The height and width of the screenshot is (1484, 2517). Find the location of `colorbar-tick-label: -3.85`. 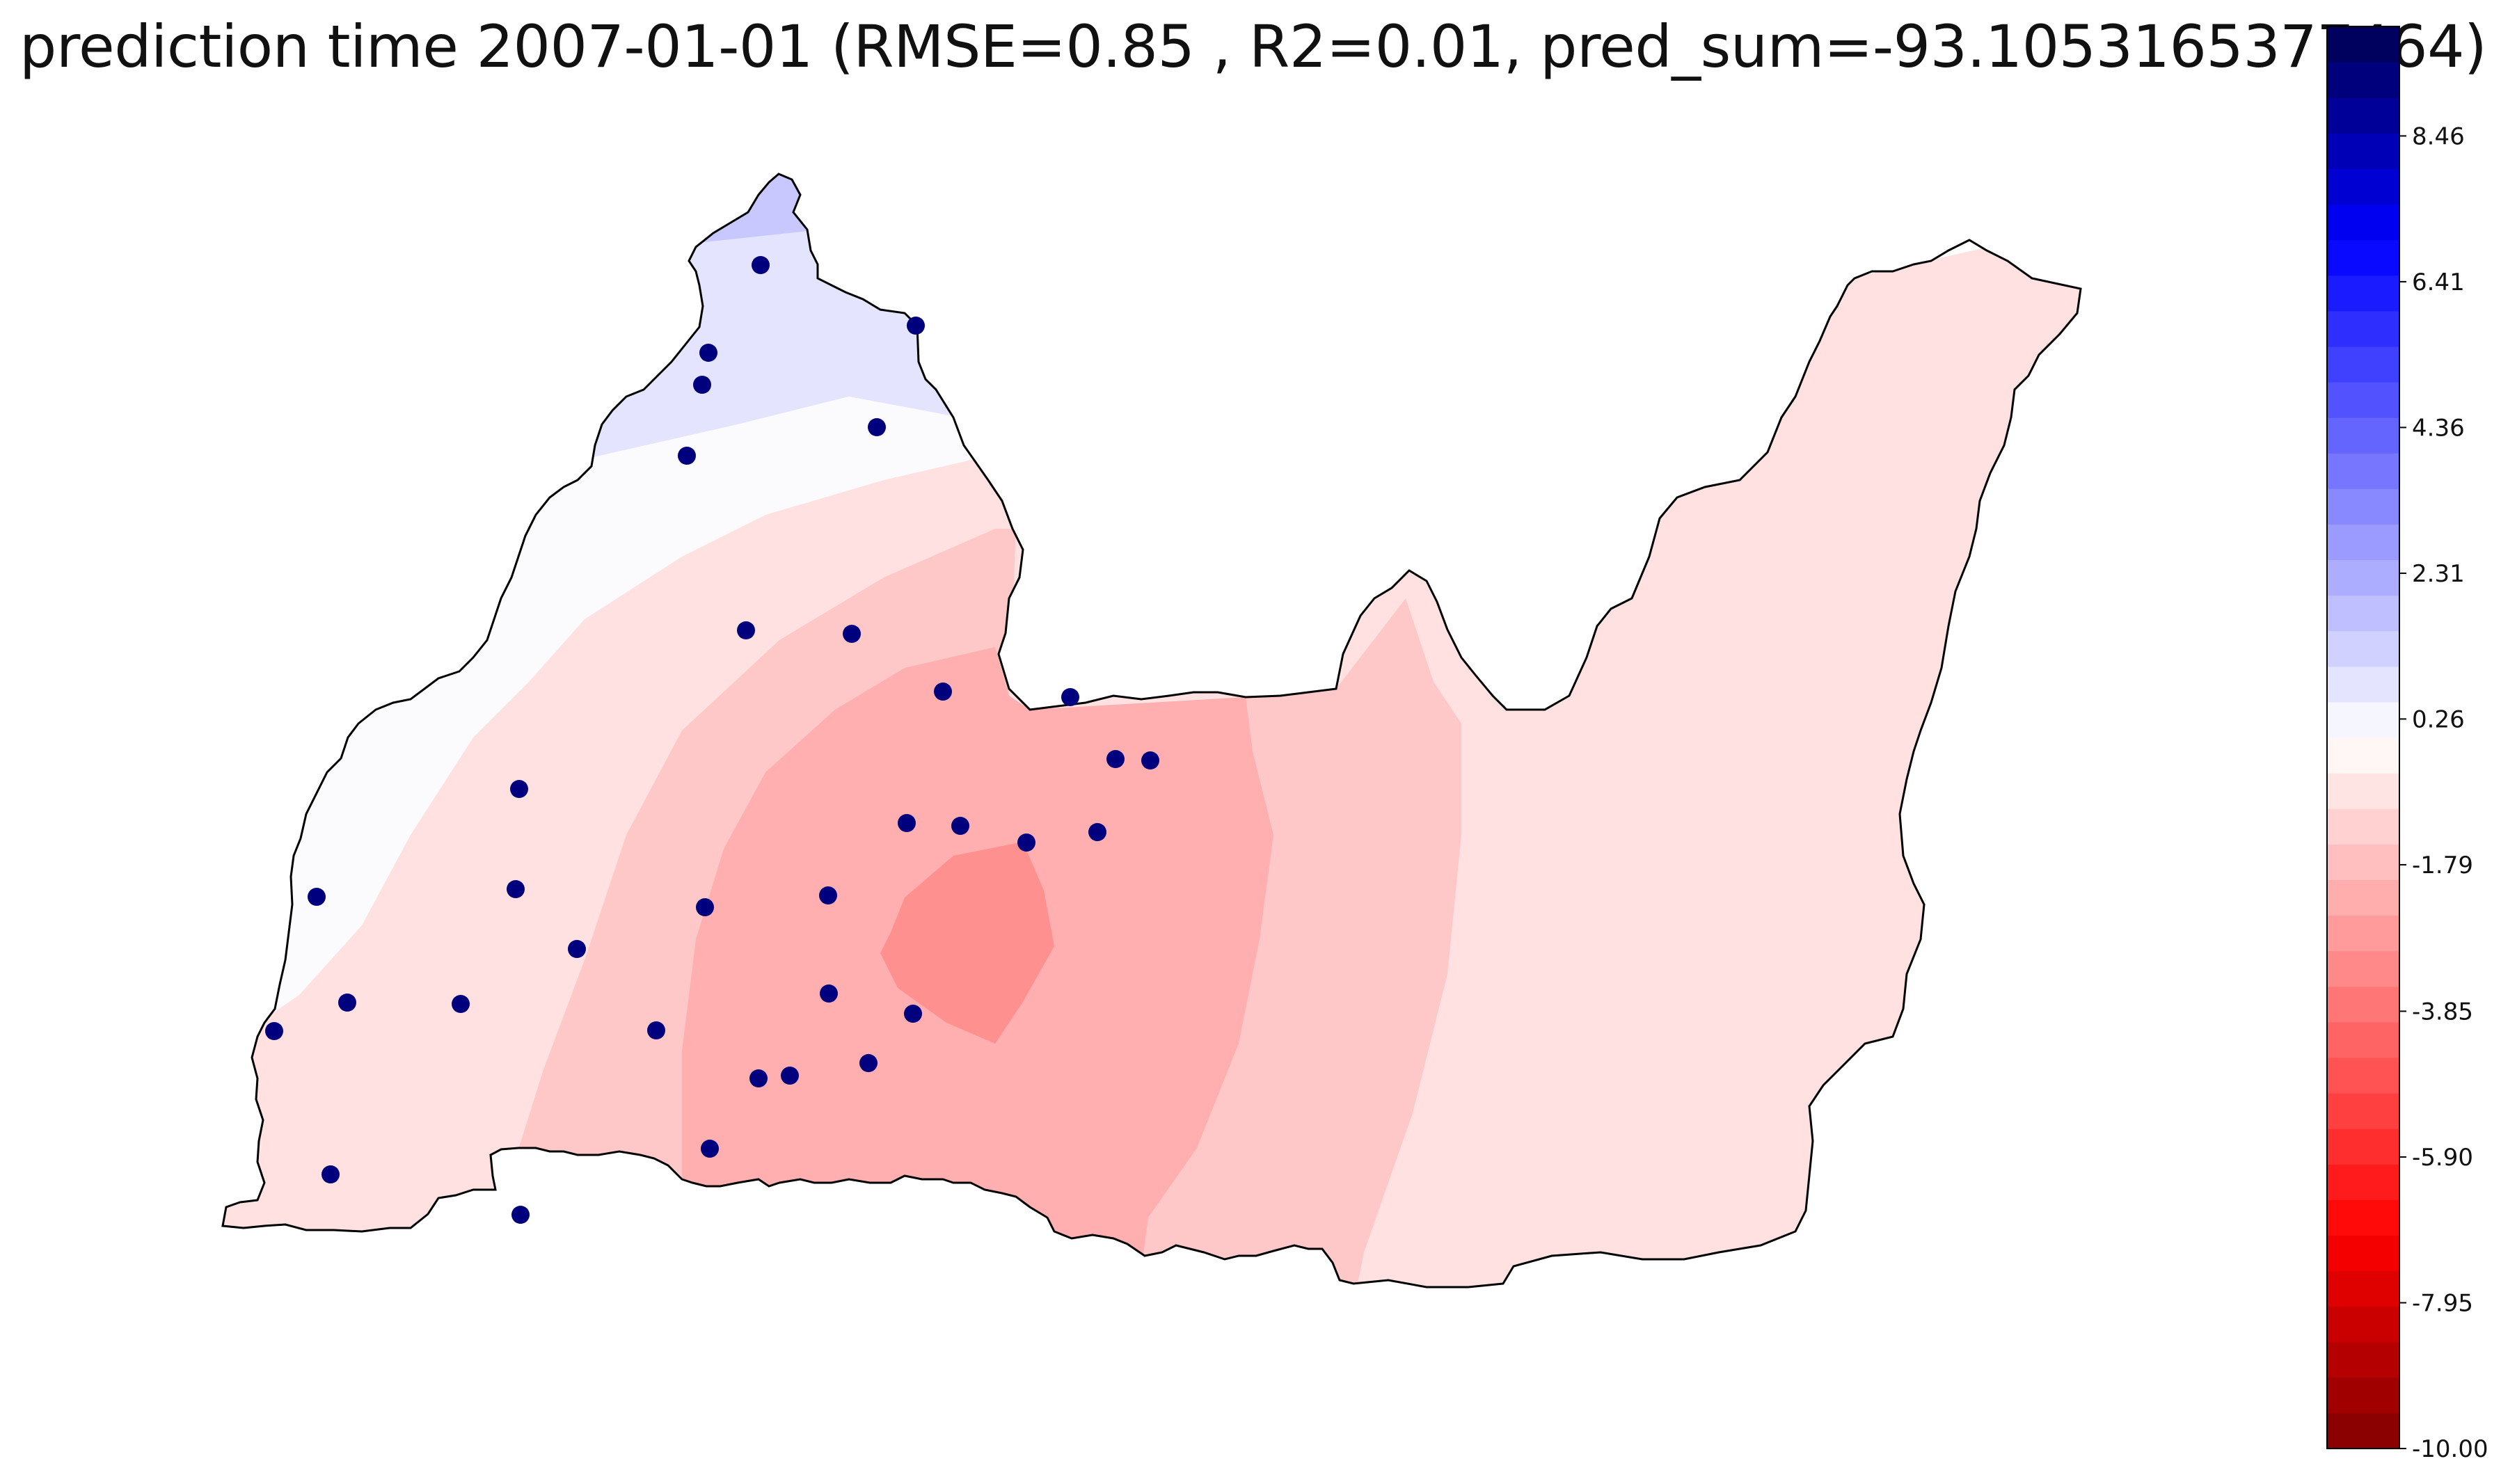

colorbar-tick-label: -3.85 is located at coordinates (2442, 1012).